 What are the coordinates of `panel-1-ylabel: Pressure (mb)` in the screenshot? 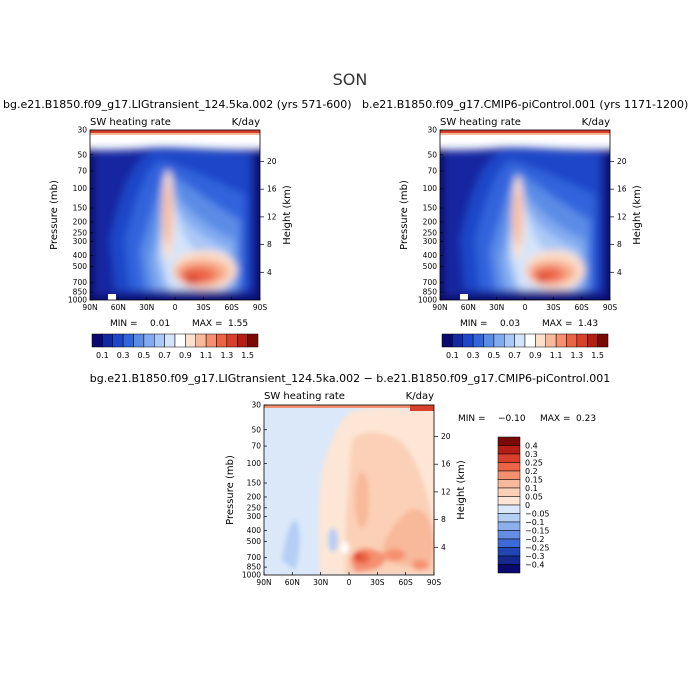 It's located at (54, 215).